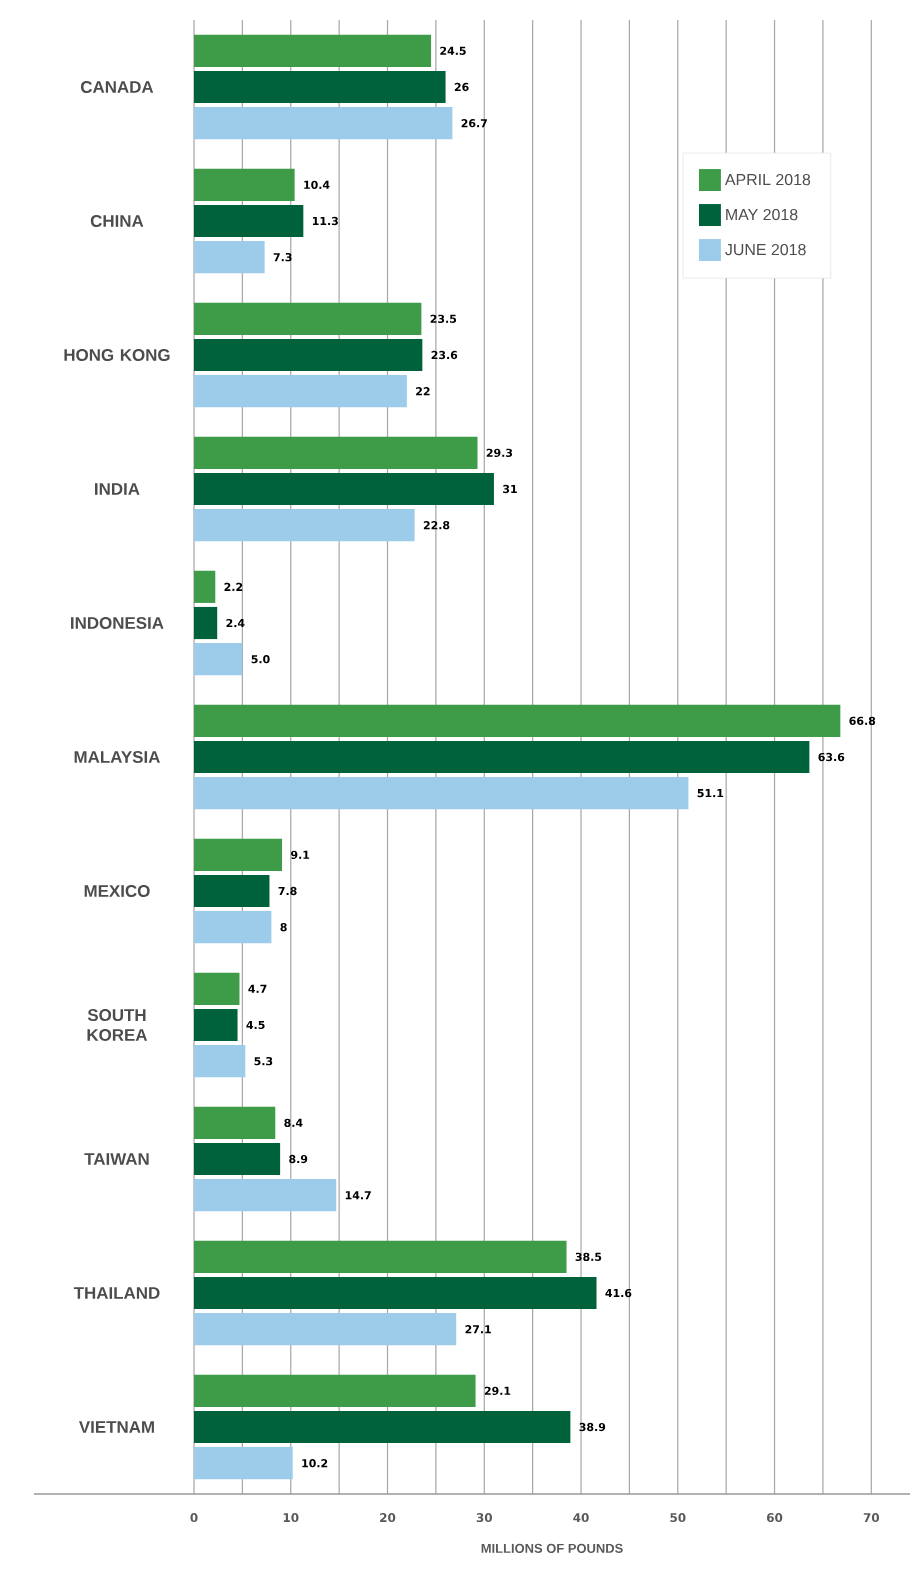 This screenshot has height=1584, width=912. What do you see at coordinates (117, 1025) in the screenshot?
I see `y-tick-label: SOUTH KOREA` at bounding box center [117, 1025].